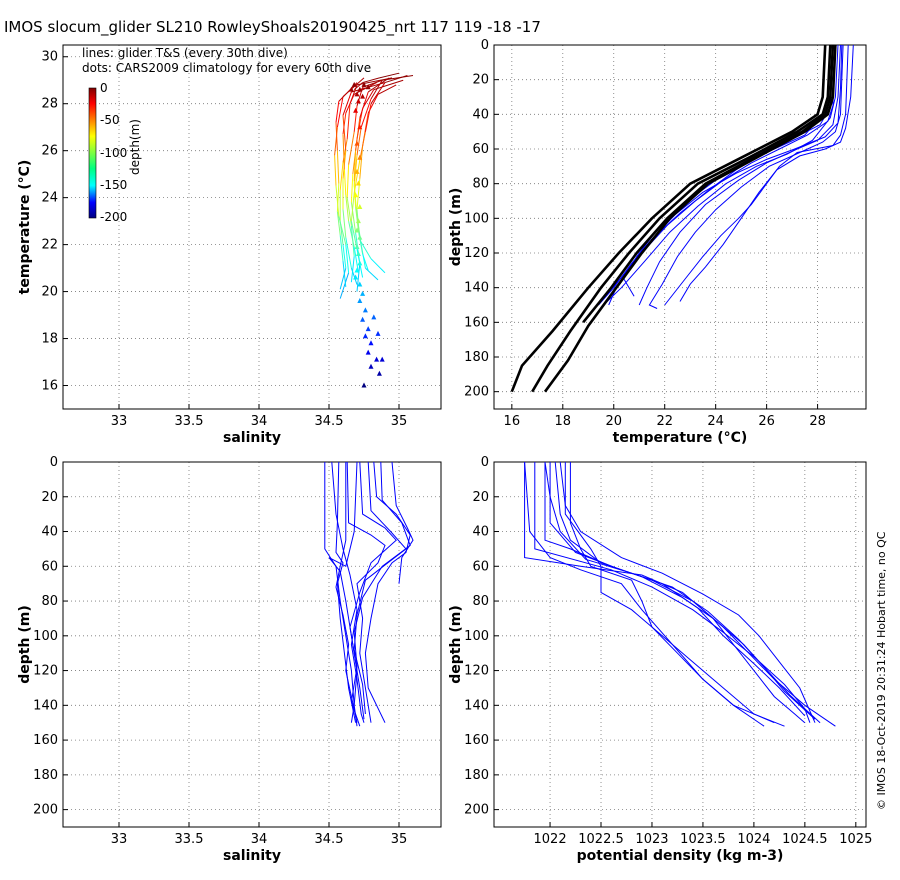  I want to click on y-tick-label: 160, so click(45, 740).